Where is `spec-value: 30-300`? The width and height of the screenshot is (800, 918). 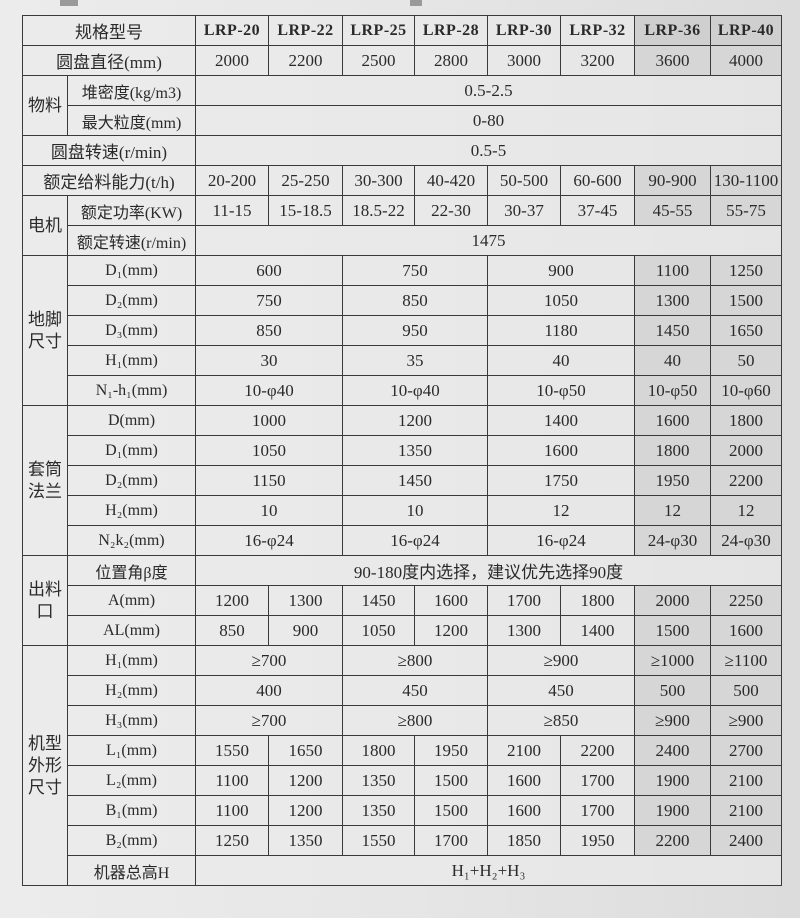 spec-value: 30-300 is located at coordinates (378, 180).